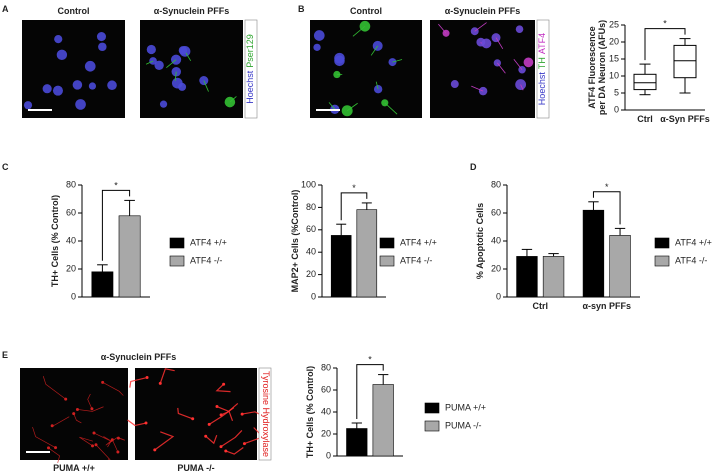 The image size is (718, 475). Describe the element at coordinates (73, 69) in the screenshot. I see `micrograph` at that location.